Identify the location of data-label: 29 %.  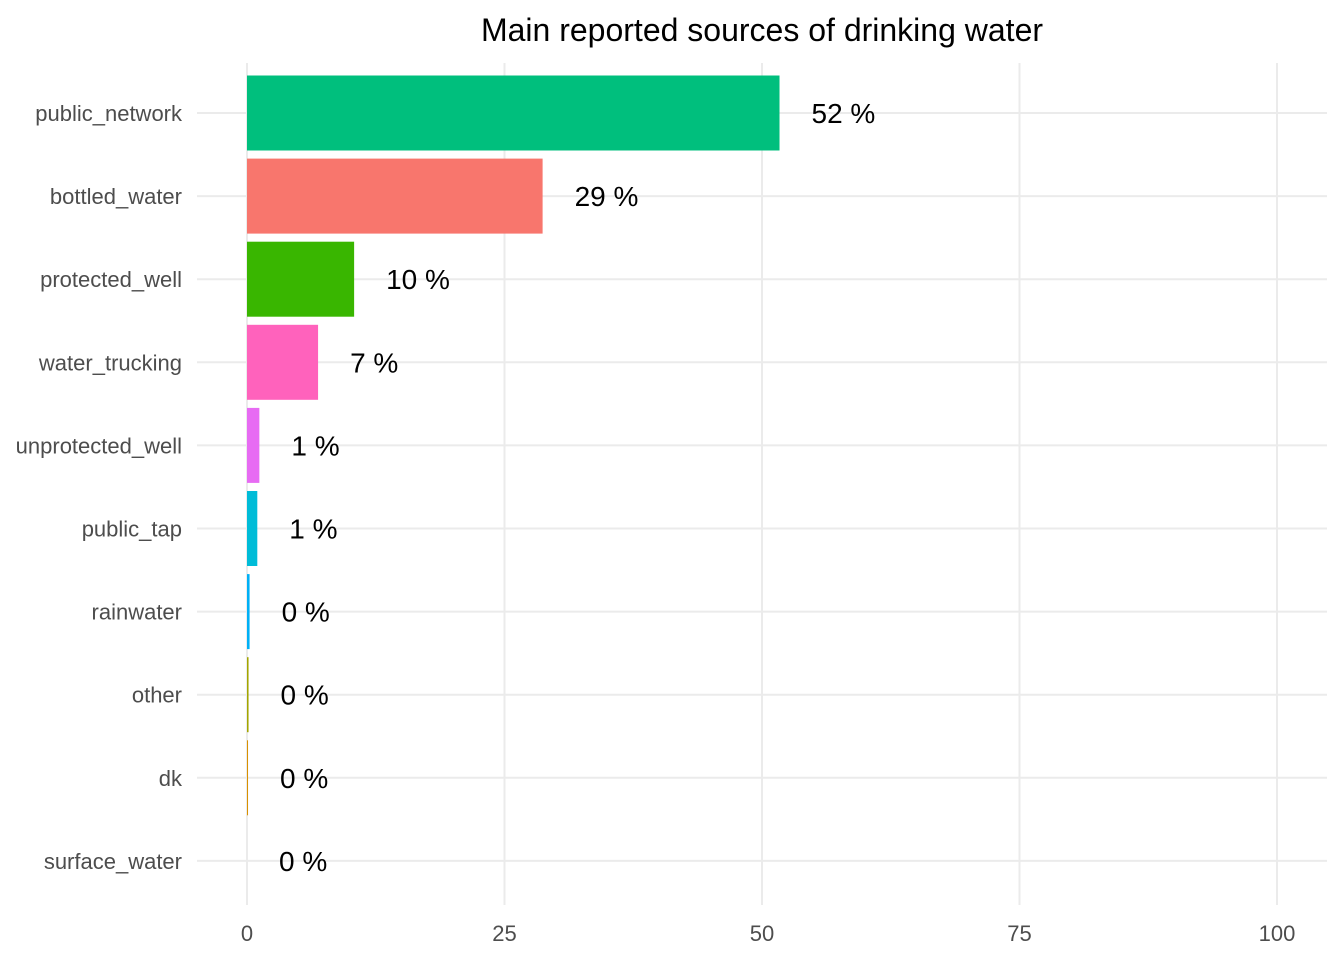
(607, 196).